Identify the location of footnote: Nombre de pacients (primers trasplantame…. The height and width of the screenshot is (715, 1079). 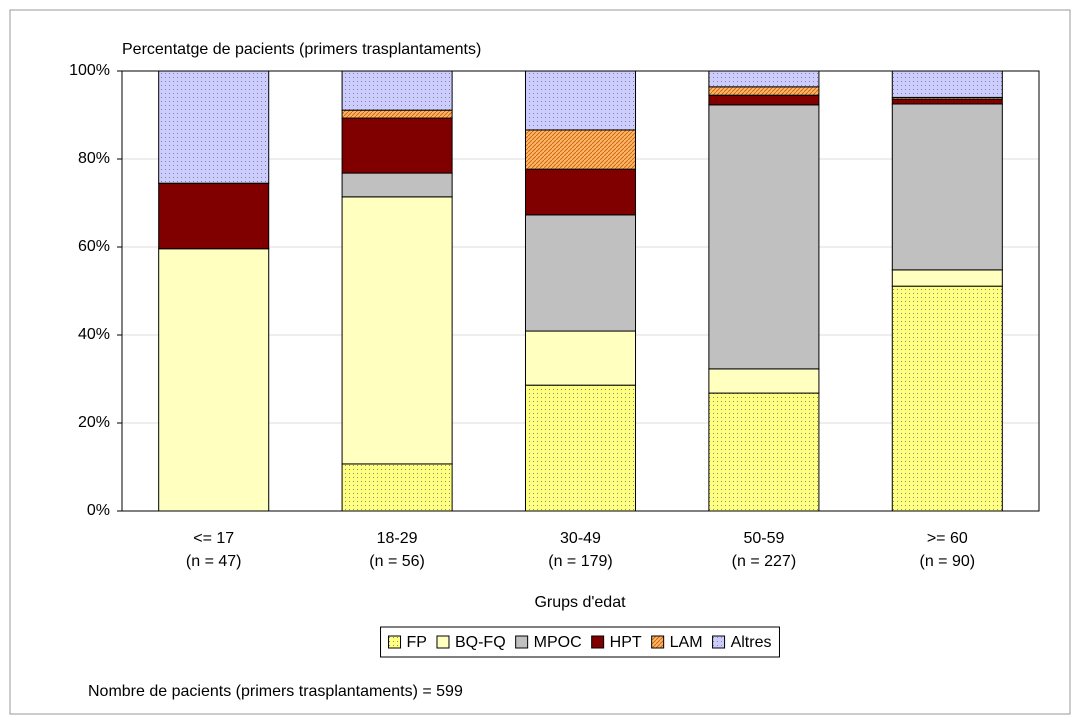
(275, 691).